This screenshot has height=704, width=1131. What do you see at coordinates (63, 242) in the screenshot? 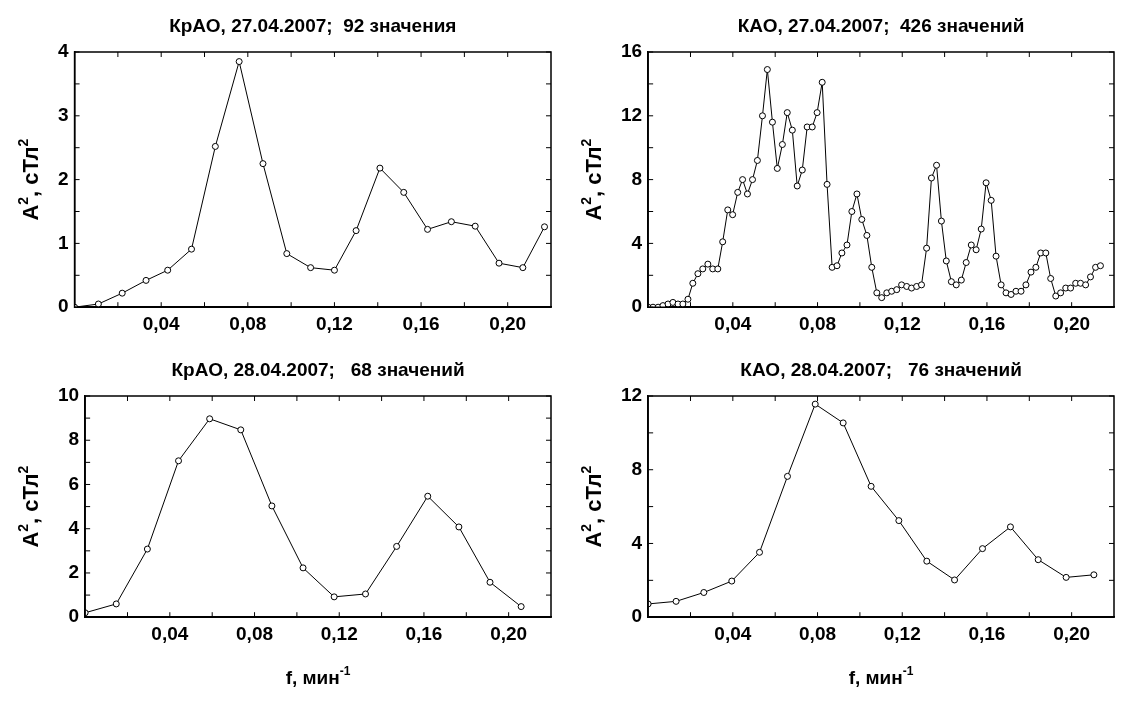
I see `y-tick-label: 1` at bounding box center [63, 242].